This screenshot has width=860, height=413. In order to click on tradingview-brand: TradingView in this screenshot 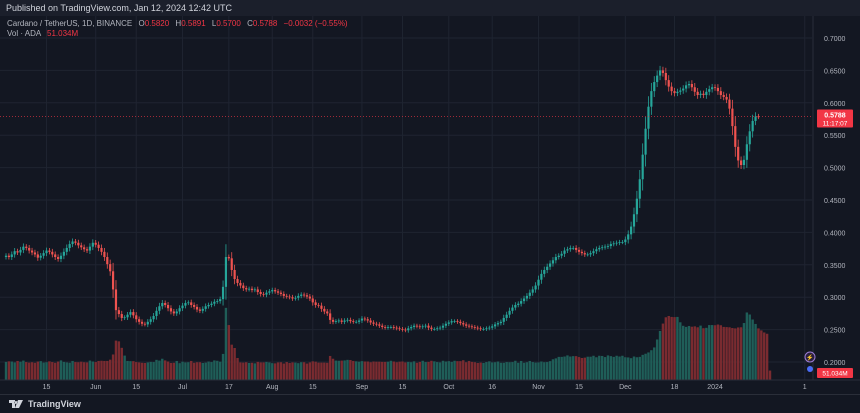, I will do `click(54, 404)`.